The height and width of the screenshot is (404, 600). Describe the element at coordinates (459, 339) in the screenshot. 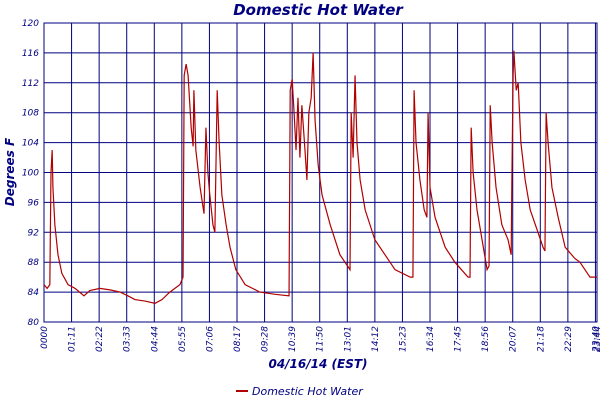

I see `x-tick-label: 17:45` at that location.